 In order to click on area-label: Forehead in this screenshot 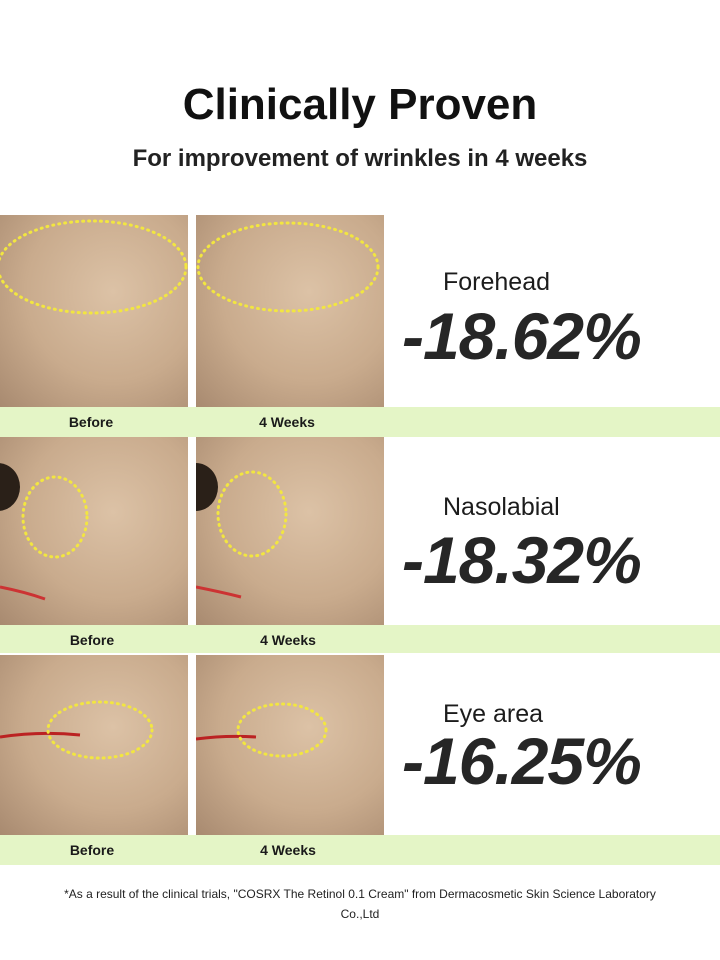, I will do `click(497, 282)`.